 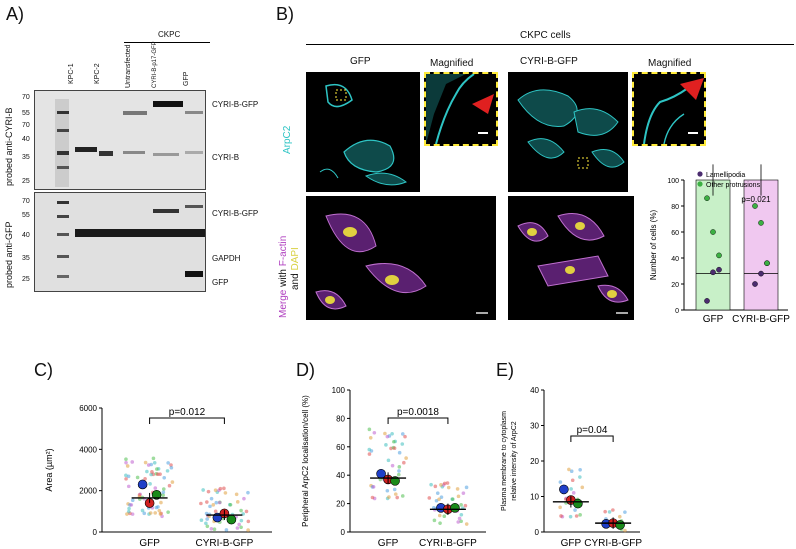 I want to click on and-word: and, so click(x=295, y=281).